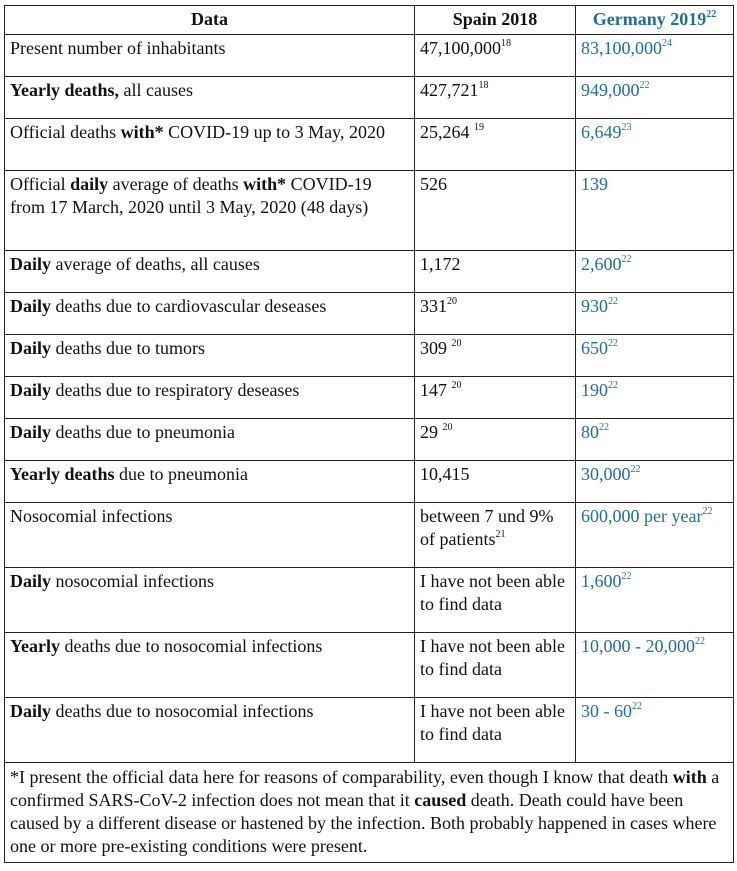  I want to click on germany-value: 30,00022, so click(654, 481).